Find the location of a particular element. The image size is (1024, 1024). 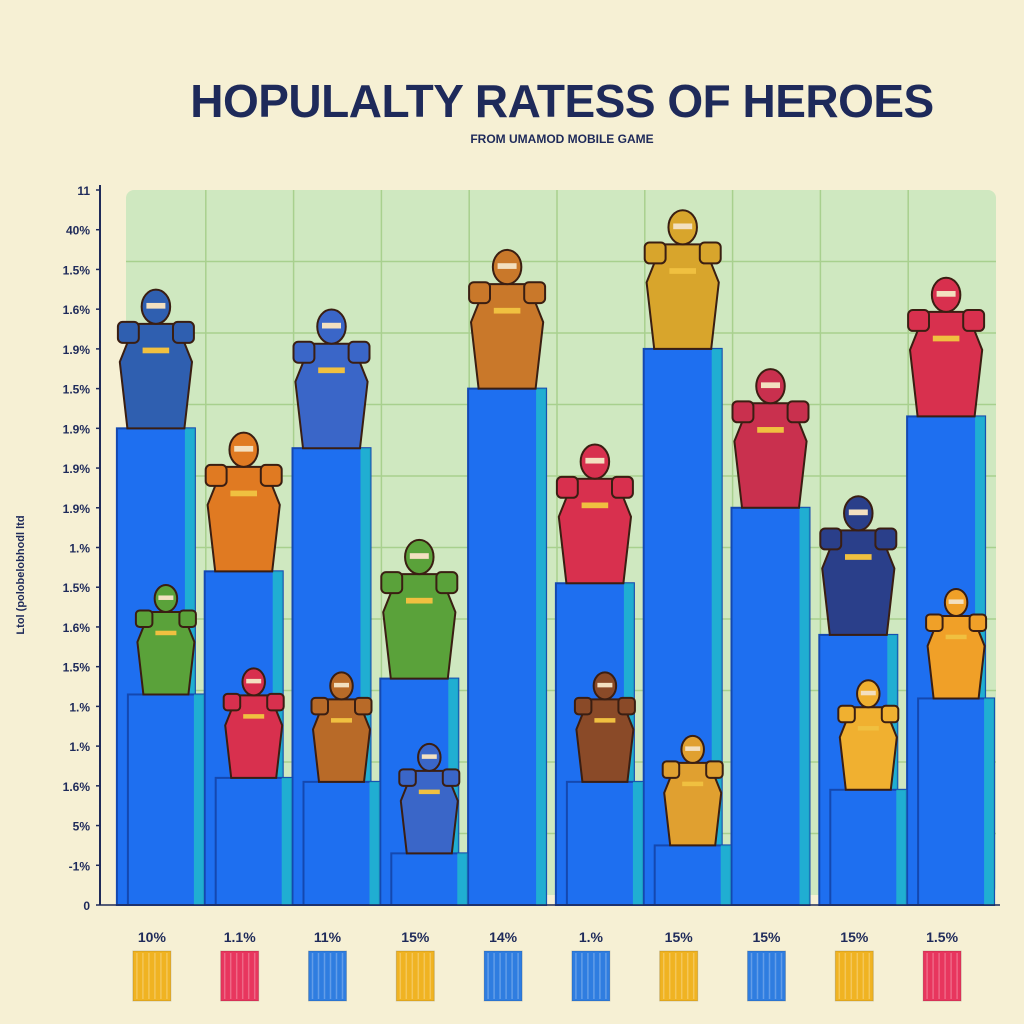

chart-title: HOPULALTY RATESS OF HEROES is located at coordinates (562, 101).